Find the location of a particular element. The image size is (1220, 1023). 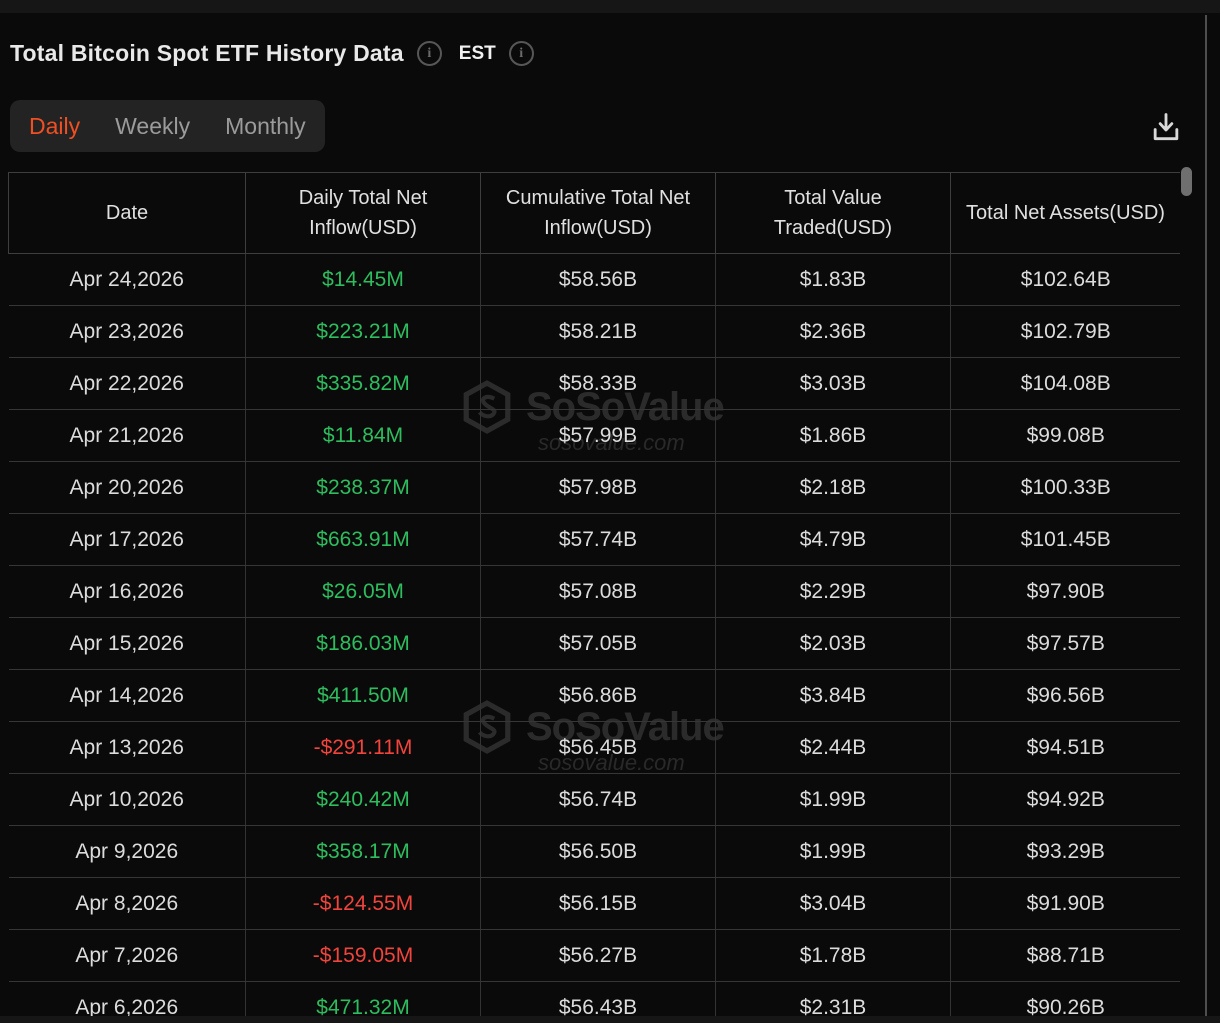

tab-daily: Daily is located at coordinates (55, 125).